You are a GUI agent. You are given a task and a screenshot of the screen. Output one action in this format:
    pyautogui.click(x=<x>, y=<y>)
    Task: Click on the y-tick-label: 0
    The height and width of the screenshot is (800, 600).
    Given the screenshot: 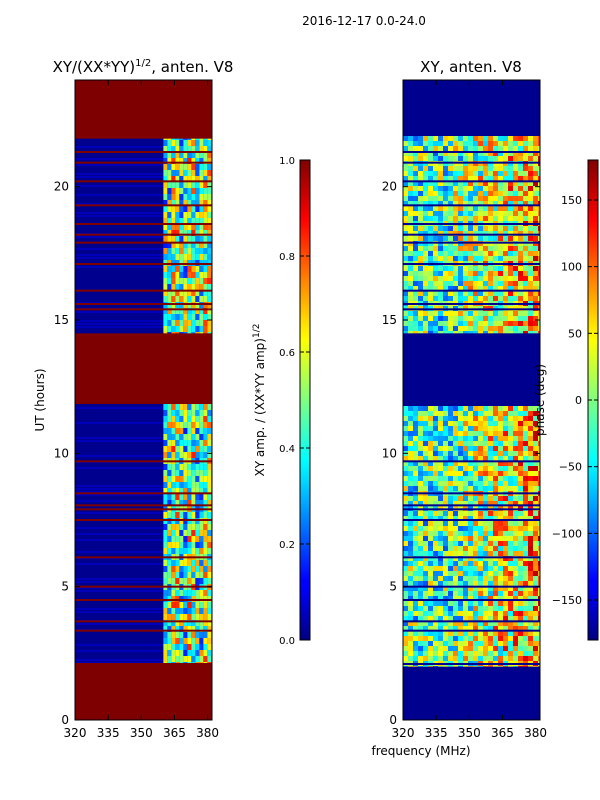 What is the action you would take?
    pyautogui.click(x=393, y=720)
    